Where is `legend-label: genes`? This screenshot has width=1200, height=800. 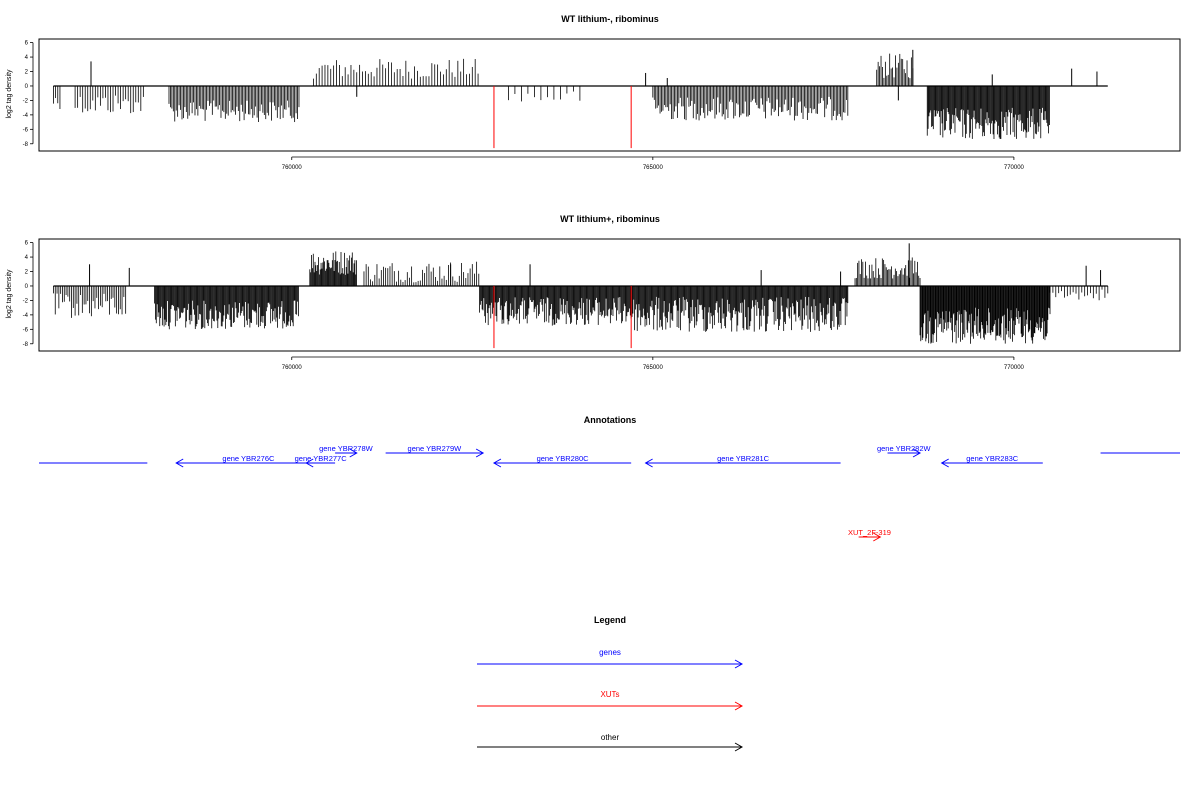 legend-label: genes is located at coordinates (610, 652).